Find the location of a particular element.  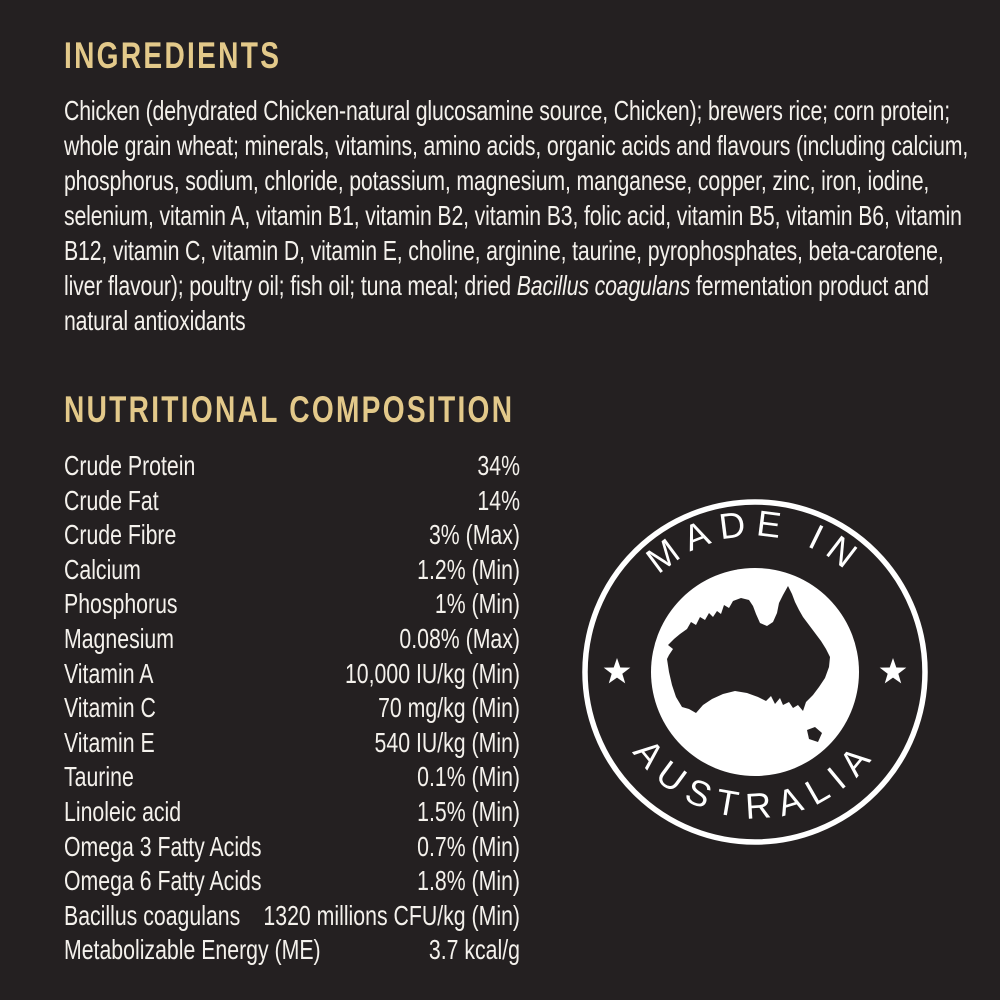

badge-outer-ring is located at coordinates (755, 672).